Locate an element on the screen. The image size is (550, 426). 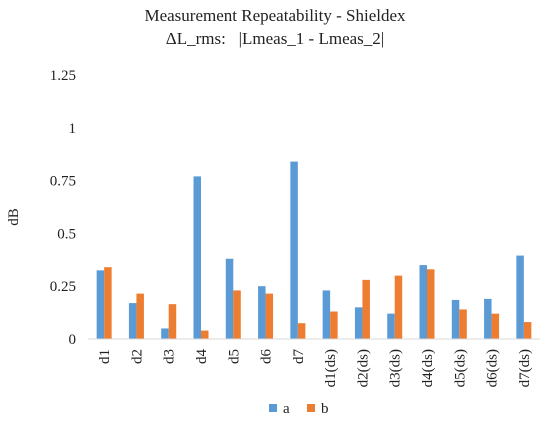
bar-b-d3(ds) is located at coordinates (398, 307).